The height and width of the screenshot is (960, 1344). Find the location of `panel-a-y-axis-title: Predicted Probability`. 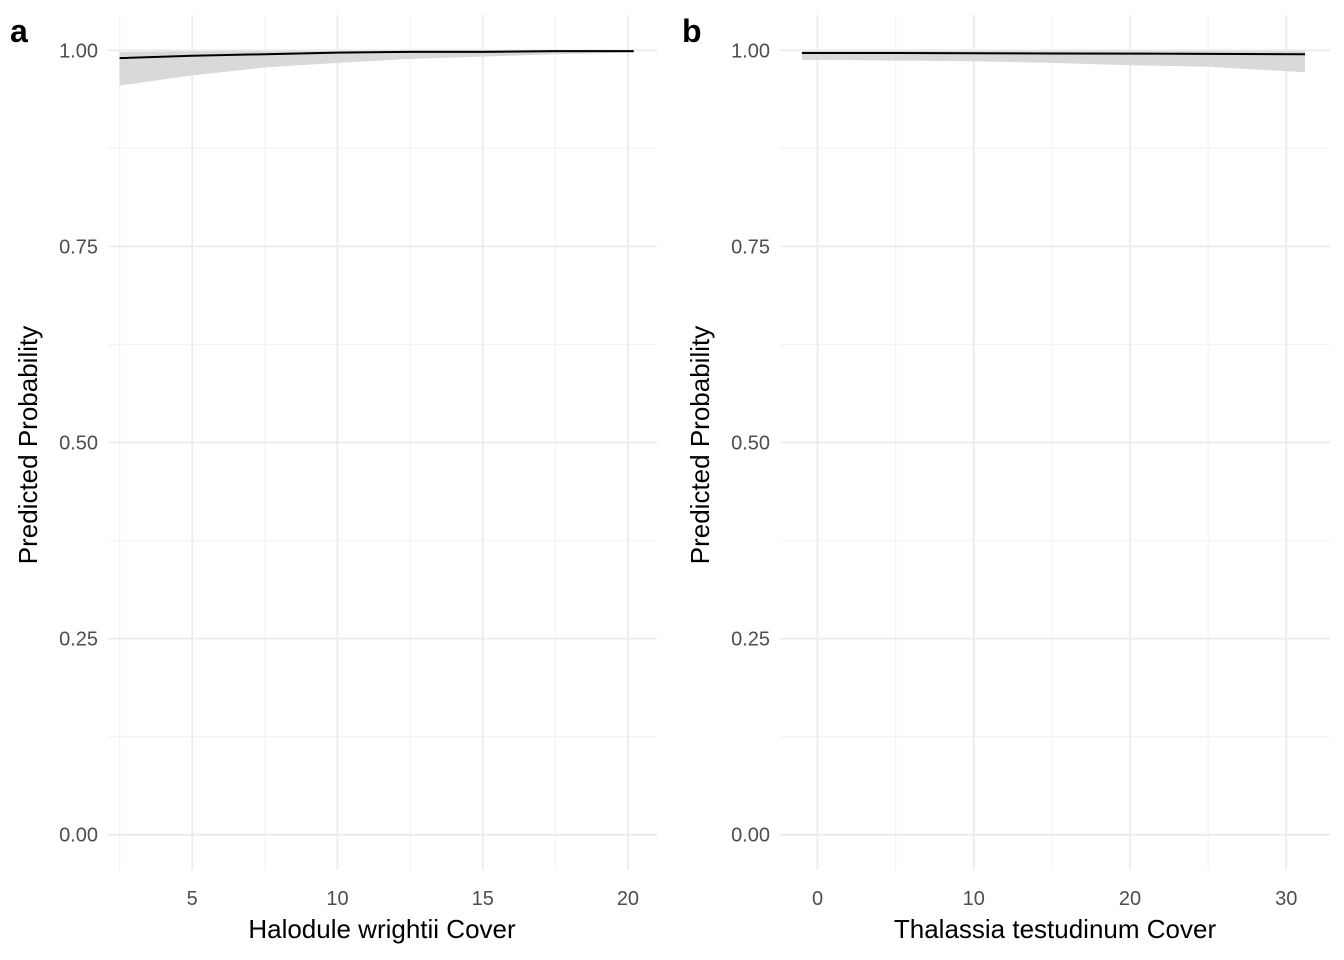

panel-a-y-axis-title: Predicted Probability is located at coordinates (28, 445).